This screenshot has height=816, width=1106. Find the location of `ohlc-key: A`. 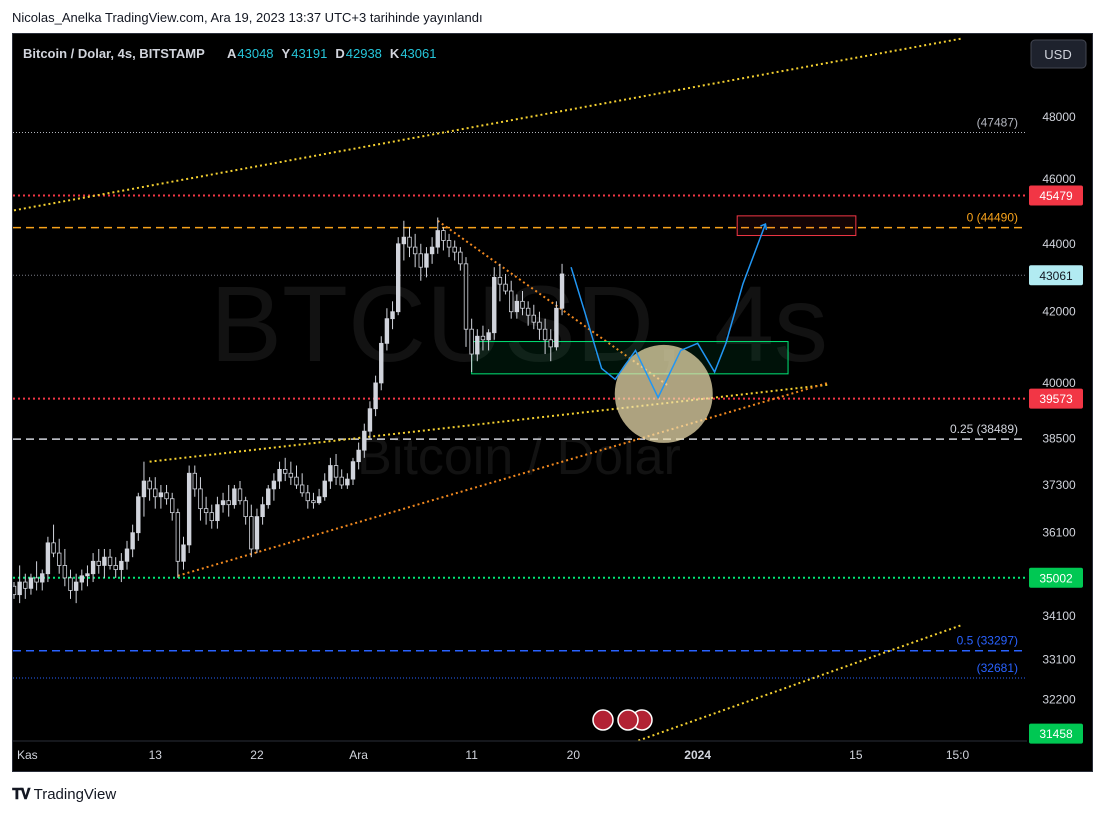

ohlc-key: A is located at coordinates (232, 53).